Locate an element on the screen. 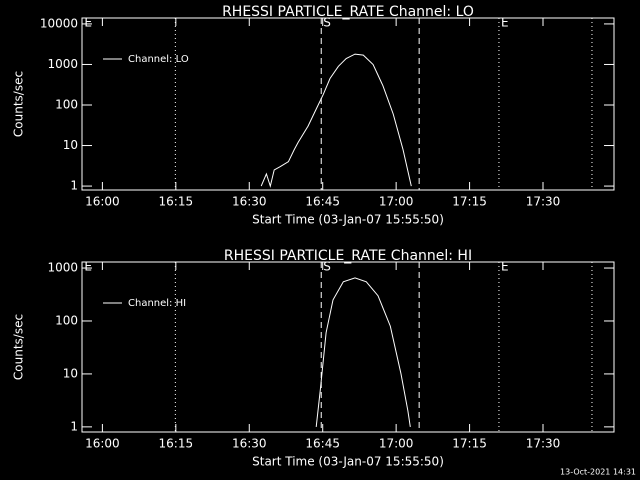 This screenshot has width=640, height=480. y-tick-label: 10000 is located at coordinates (59, 23).